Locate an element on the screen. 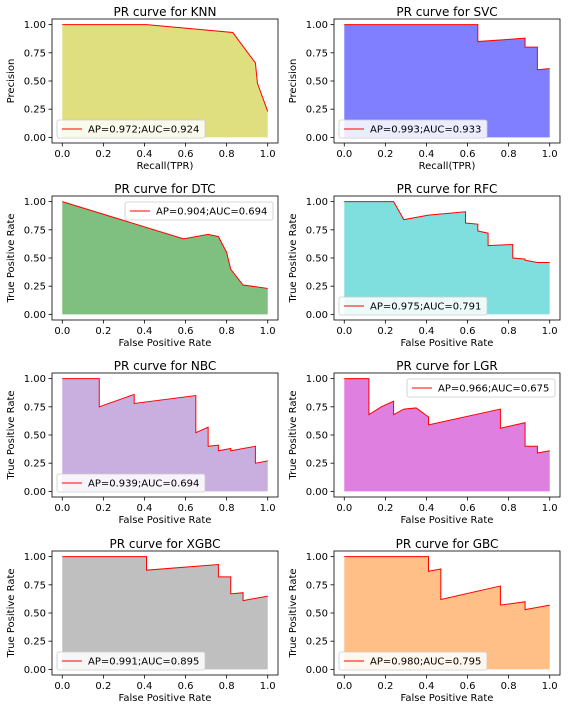  chart-title: PR curve for DTC is located at coordinates (164, 189).